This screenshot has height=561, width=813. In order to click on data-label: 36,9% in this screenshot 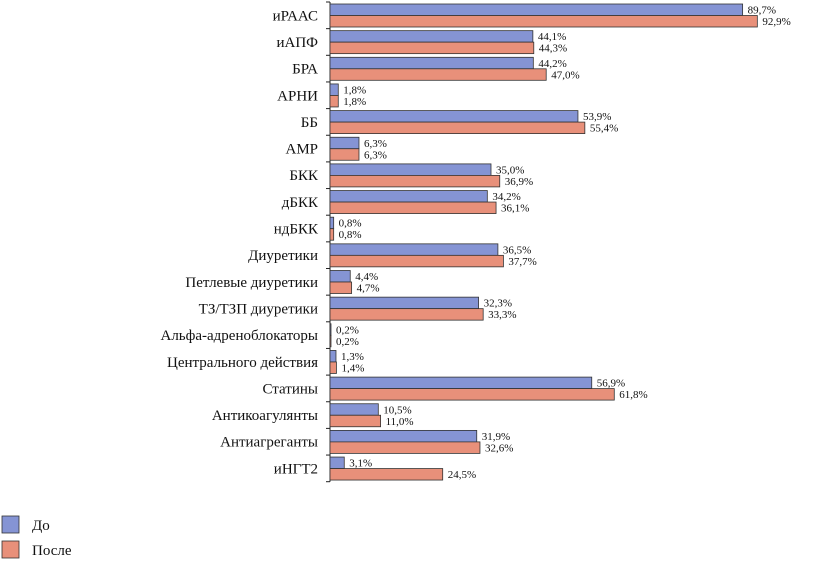, I will do `click(519, 182)`.